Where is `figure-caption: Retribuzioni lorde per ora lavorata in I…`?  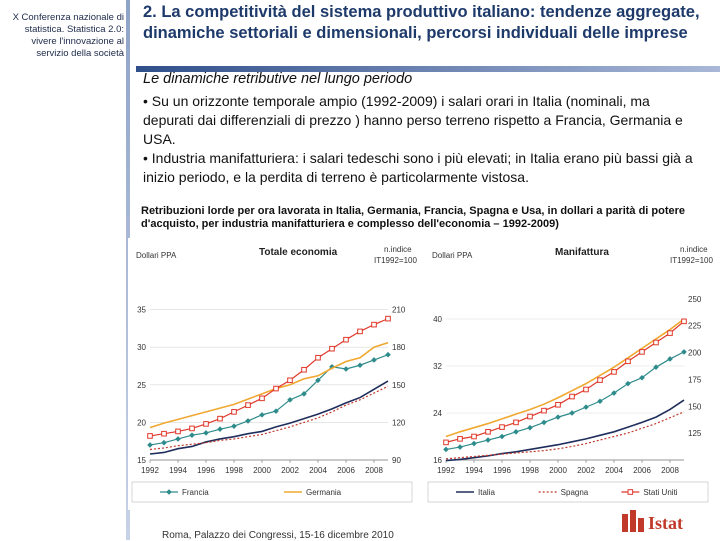 figure-caption: Retribuzioni lorde per ora lavorata in I… is located at coordinates (413, 217).